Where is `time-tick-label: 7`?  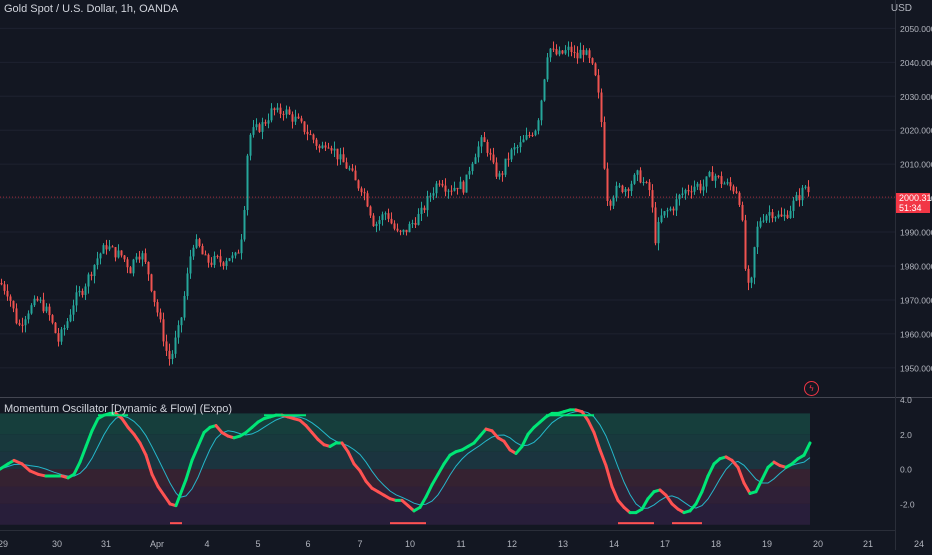 time-tick-label: 7 is located at coordinates (359, 544).